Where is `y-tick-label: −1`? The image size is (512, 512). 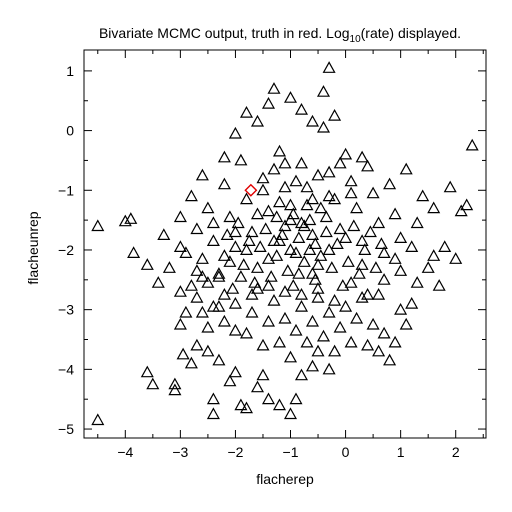 y-tick-label: −1 is located at coordinates (66, 190).